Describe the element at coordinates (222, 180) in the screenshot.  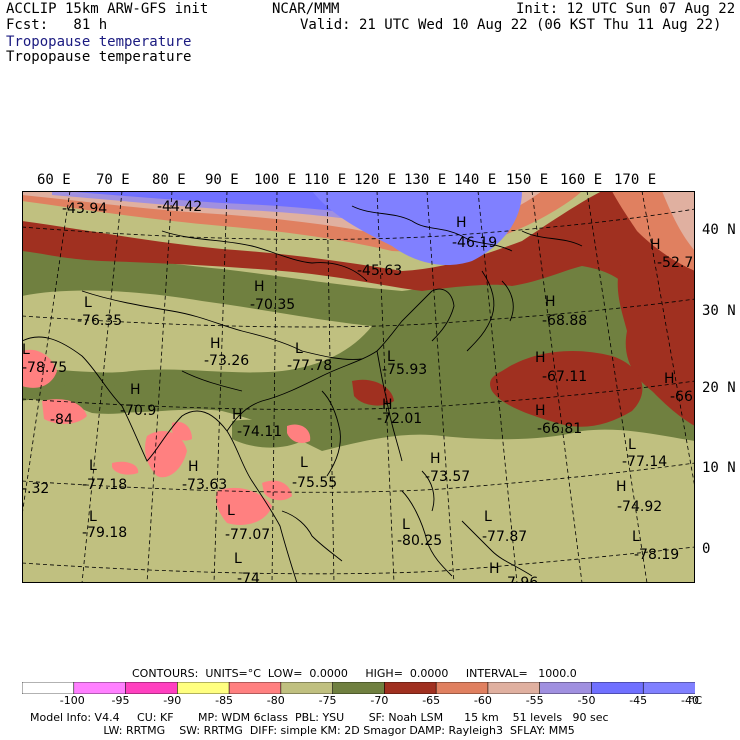
I see `lon-label: 90 E` at that location.